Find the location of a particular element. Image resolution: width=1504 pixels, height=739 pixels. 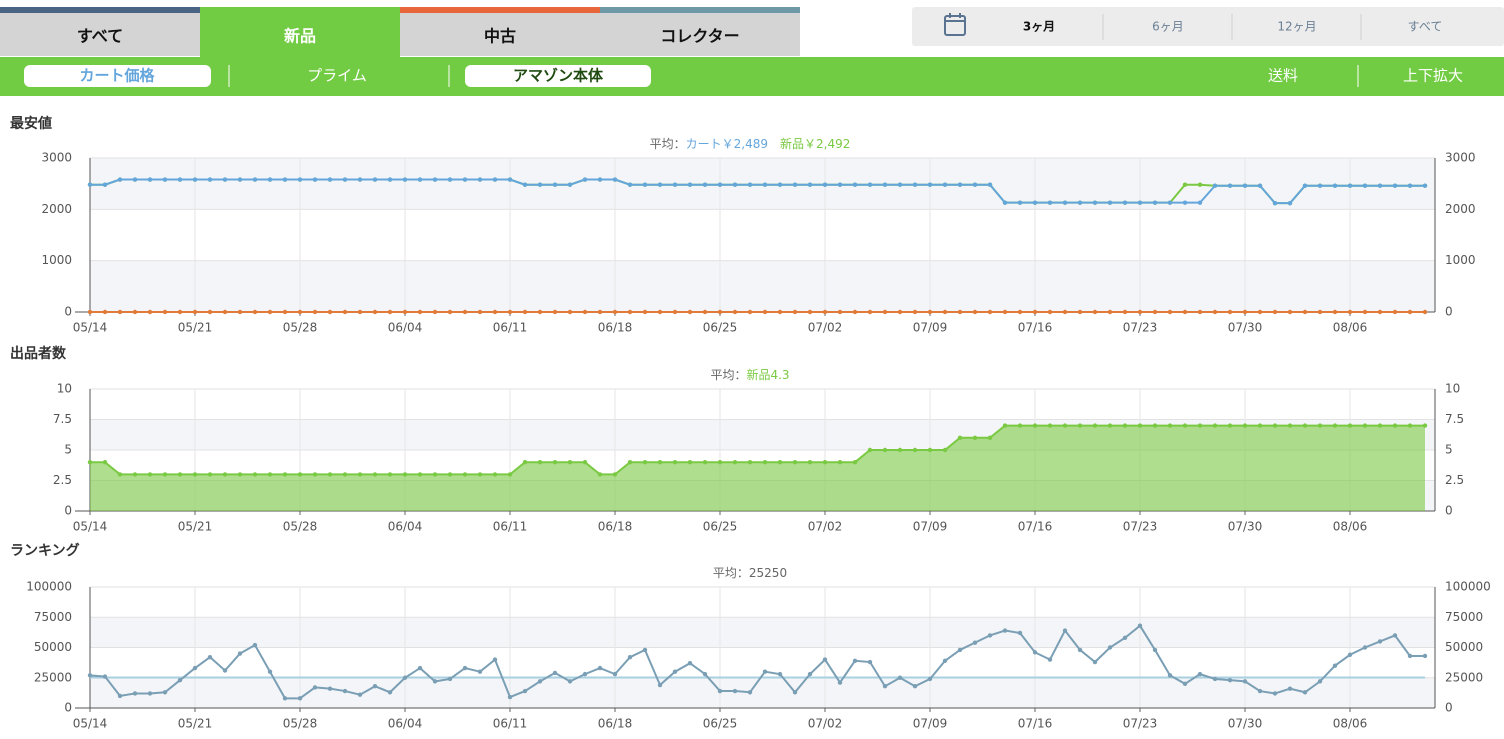

button: カート価格 is located at coordinates (117, 76).